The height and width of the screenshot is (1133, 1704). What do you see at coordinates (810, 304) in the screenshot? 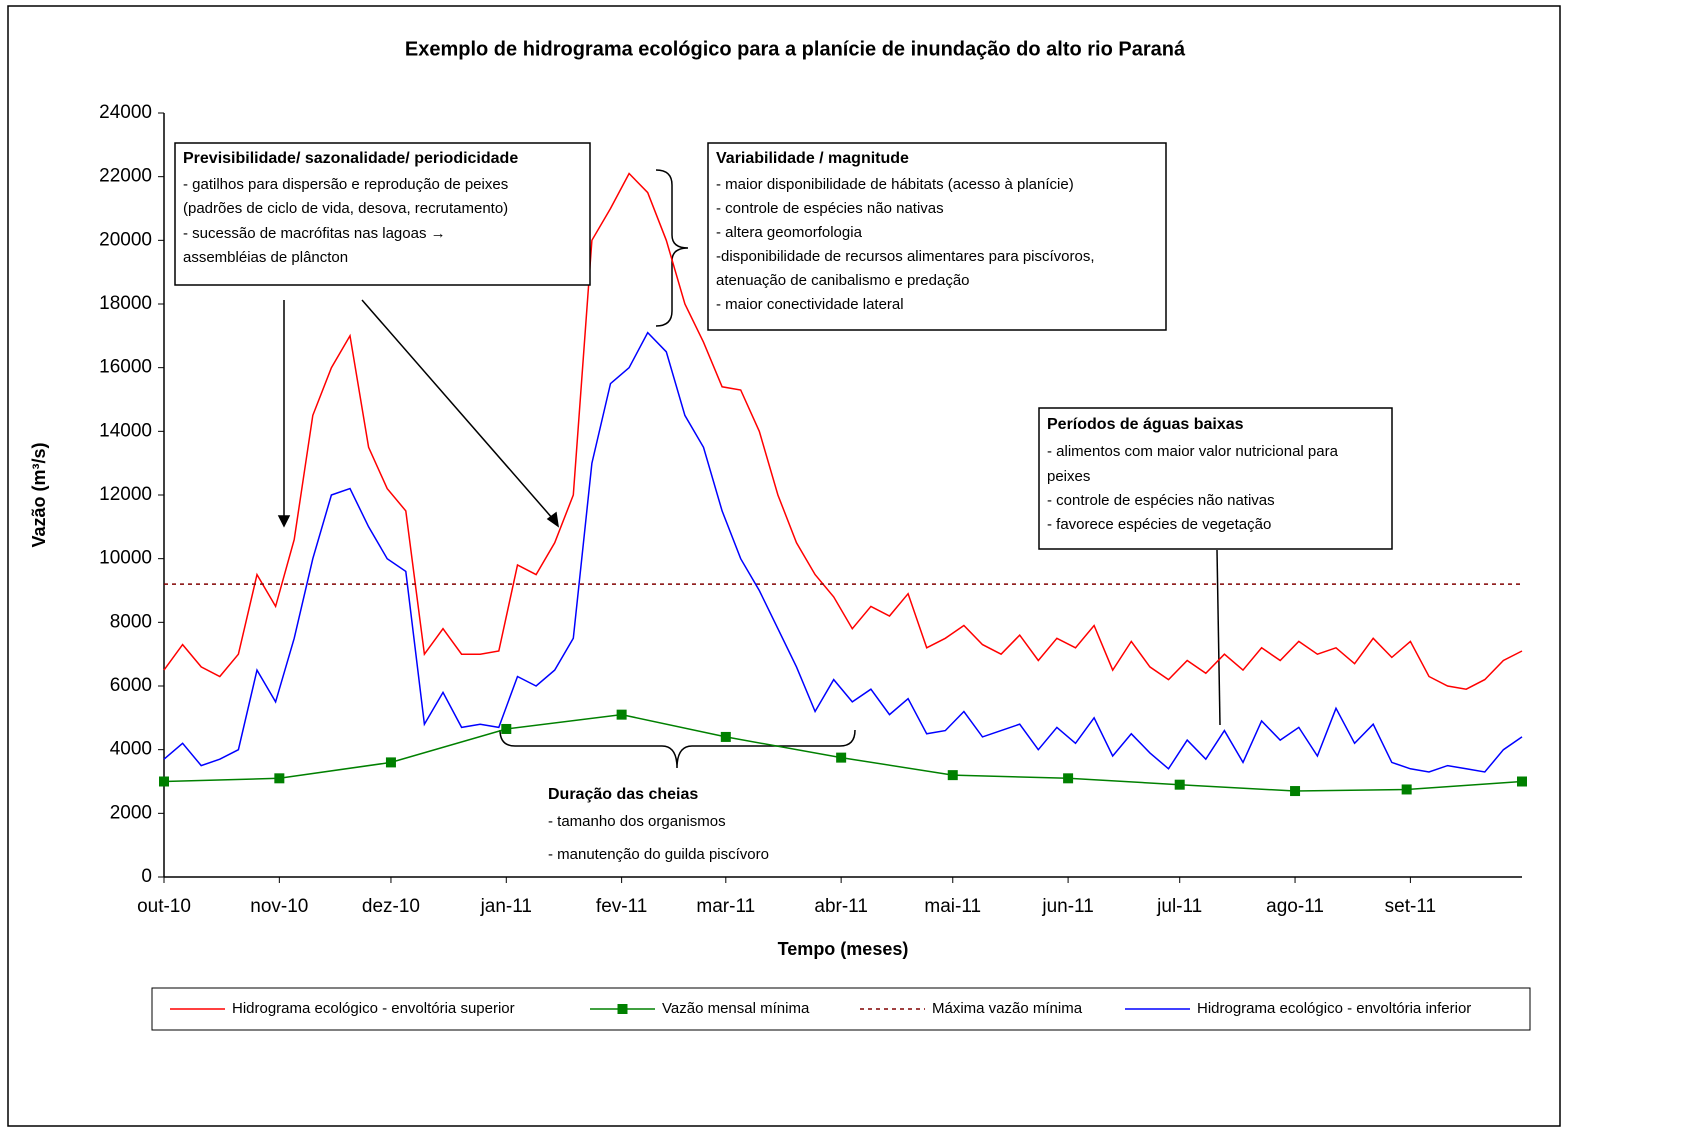
I see `annotation-text: - maior conectividade lateral` at bounding box center [810, 304].